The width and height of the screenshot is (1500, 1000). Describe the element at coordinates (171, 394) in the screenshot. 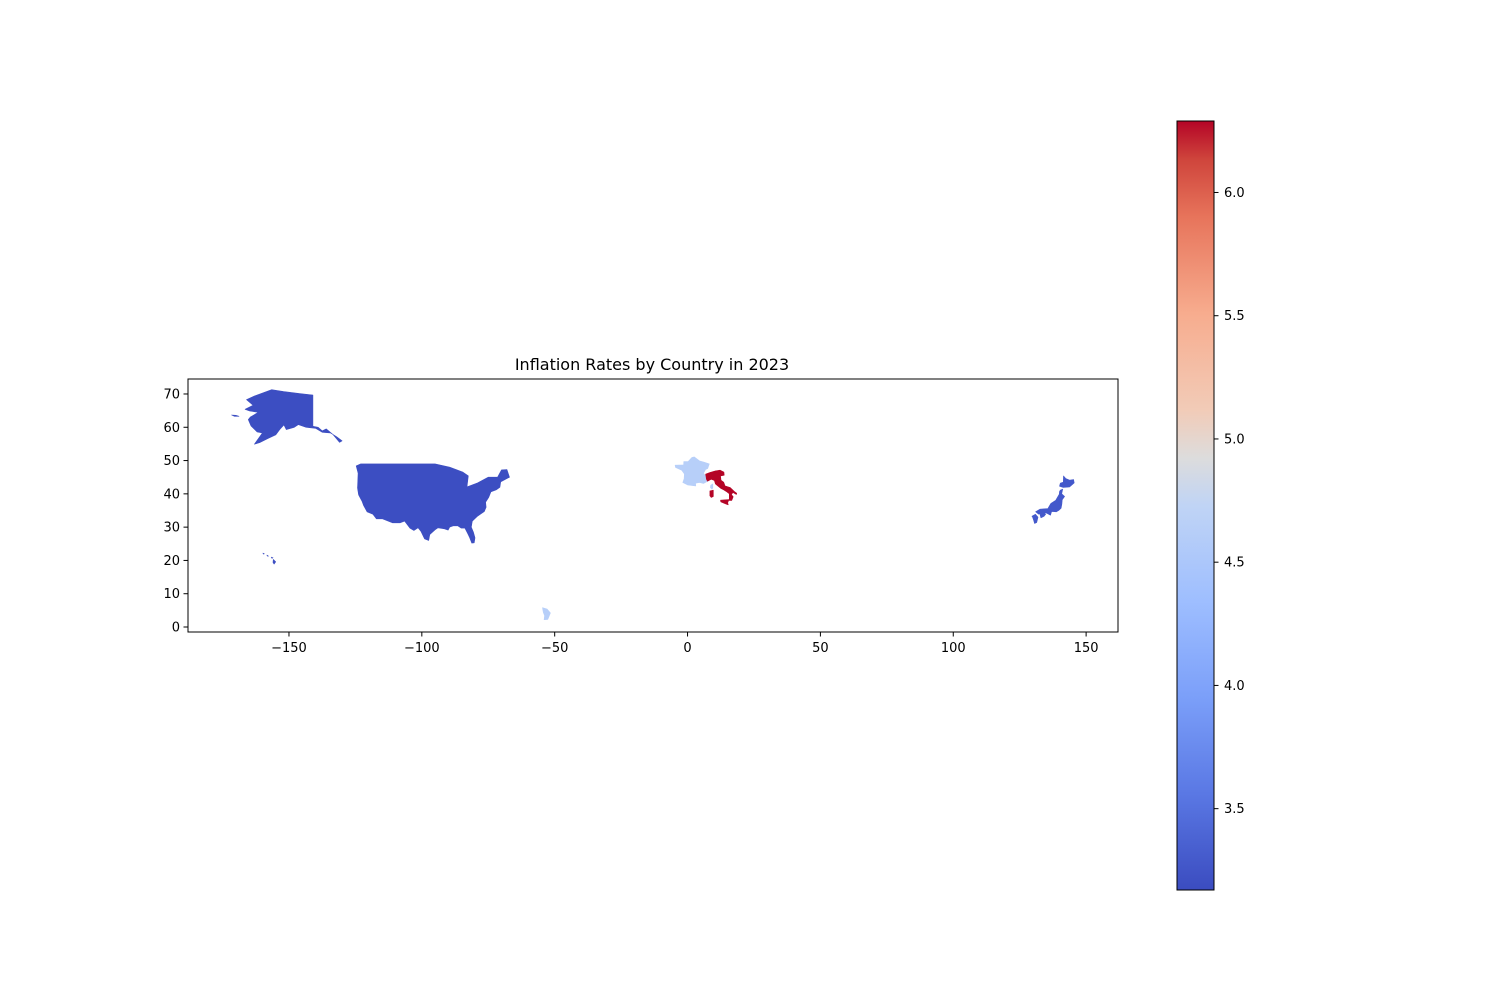

I see `y-tick-label: 70` at that location.